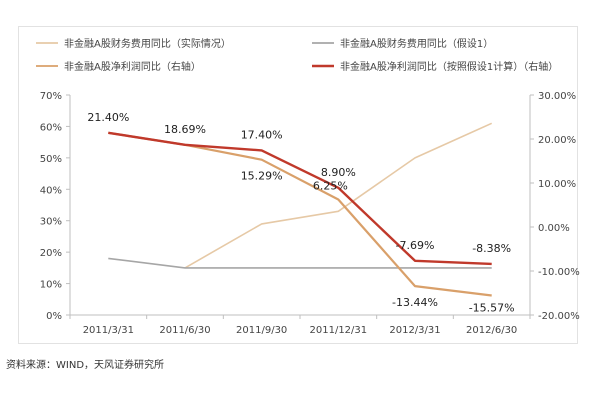  I want to click on y-right-tick-label: 20.00%, so click(557, 140).